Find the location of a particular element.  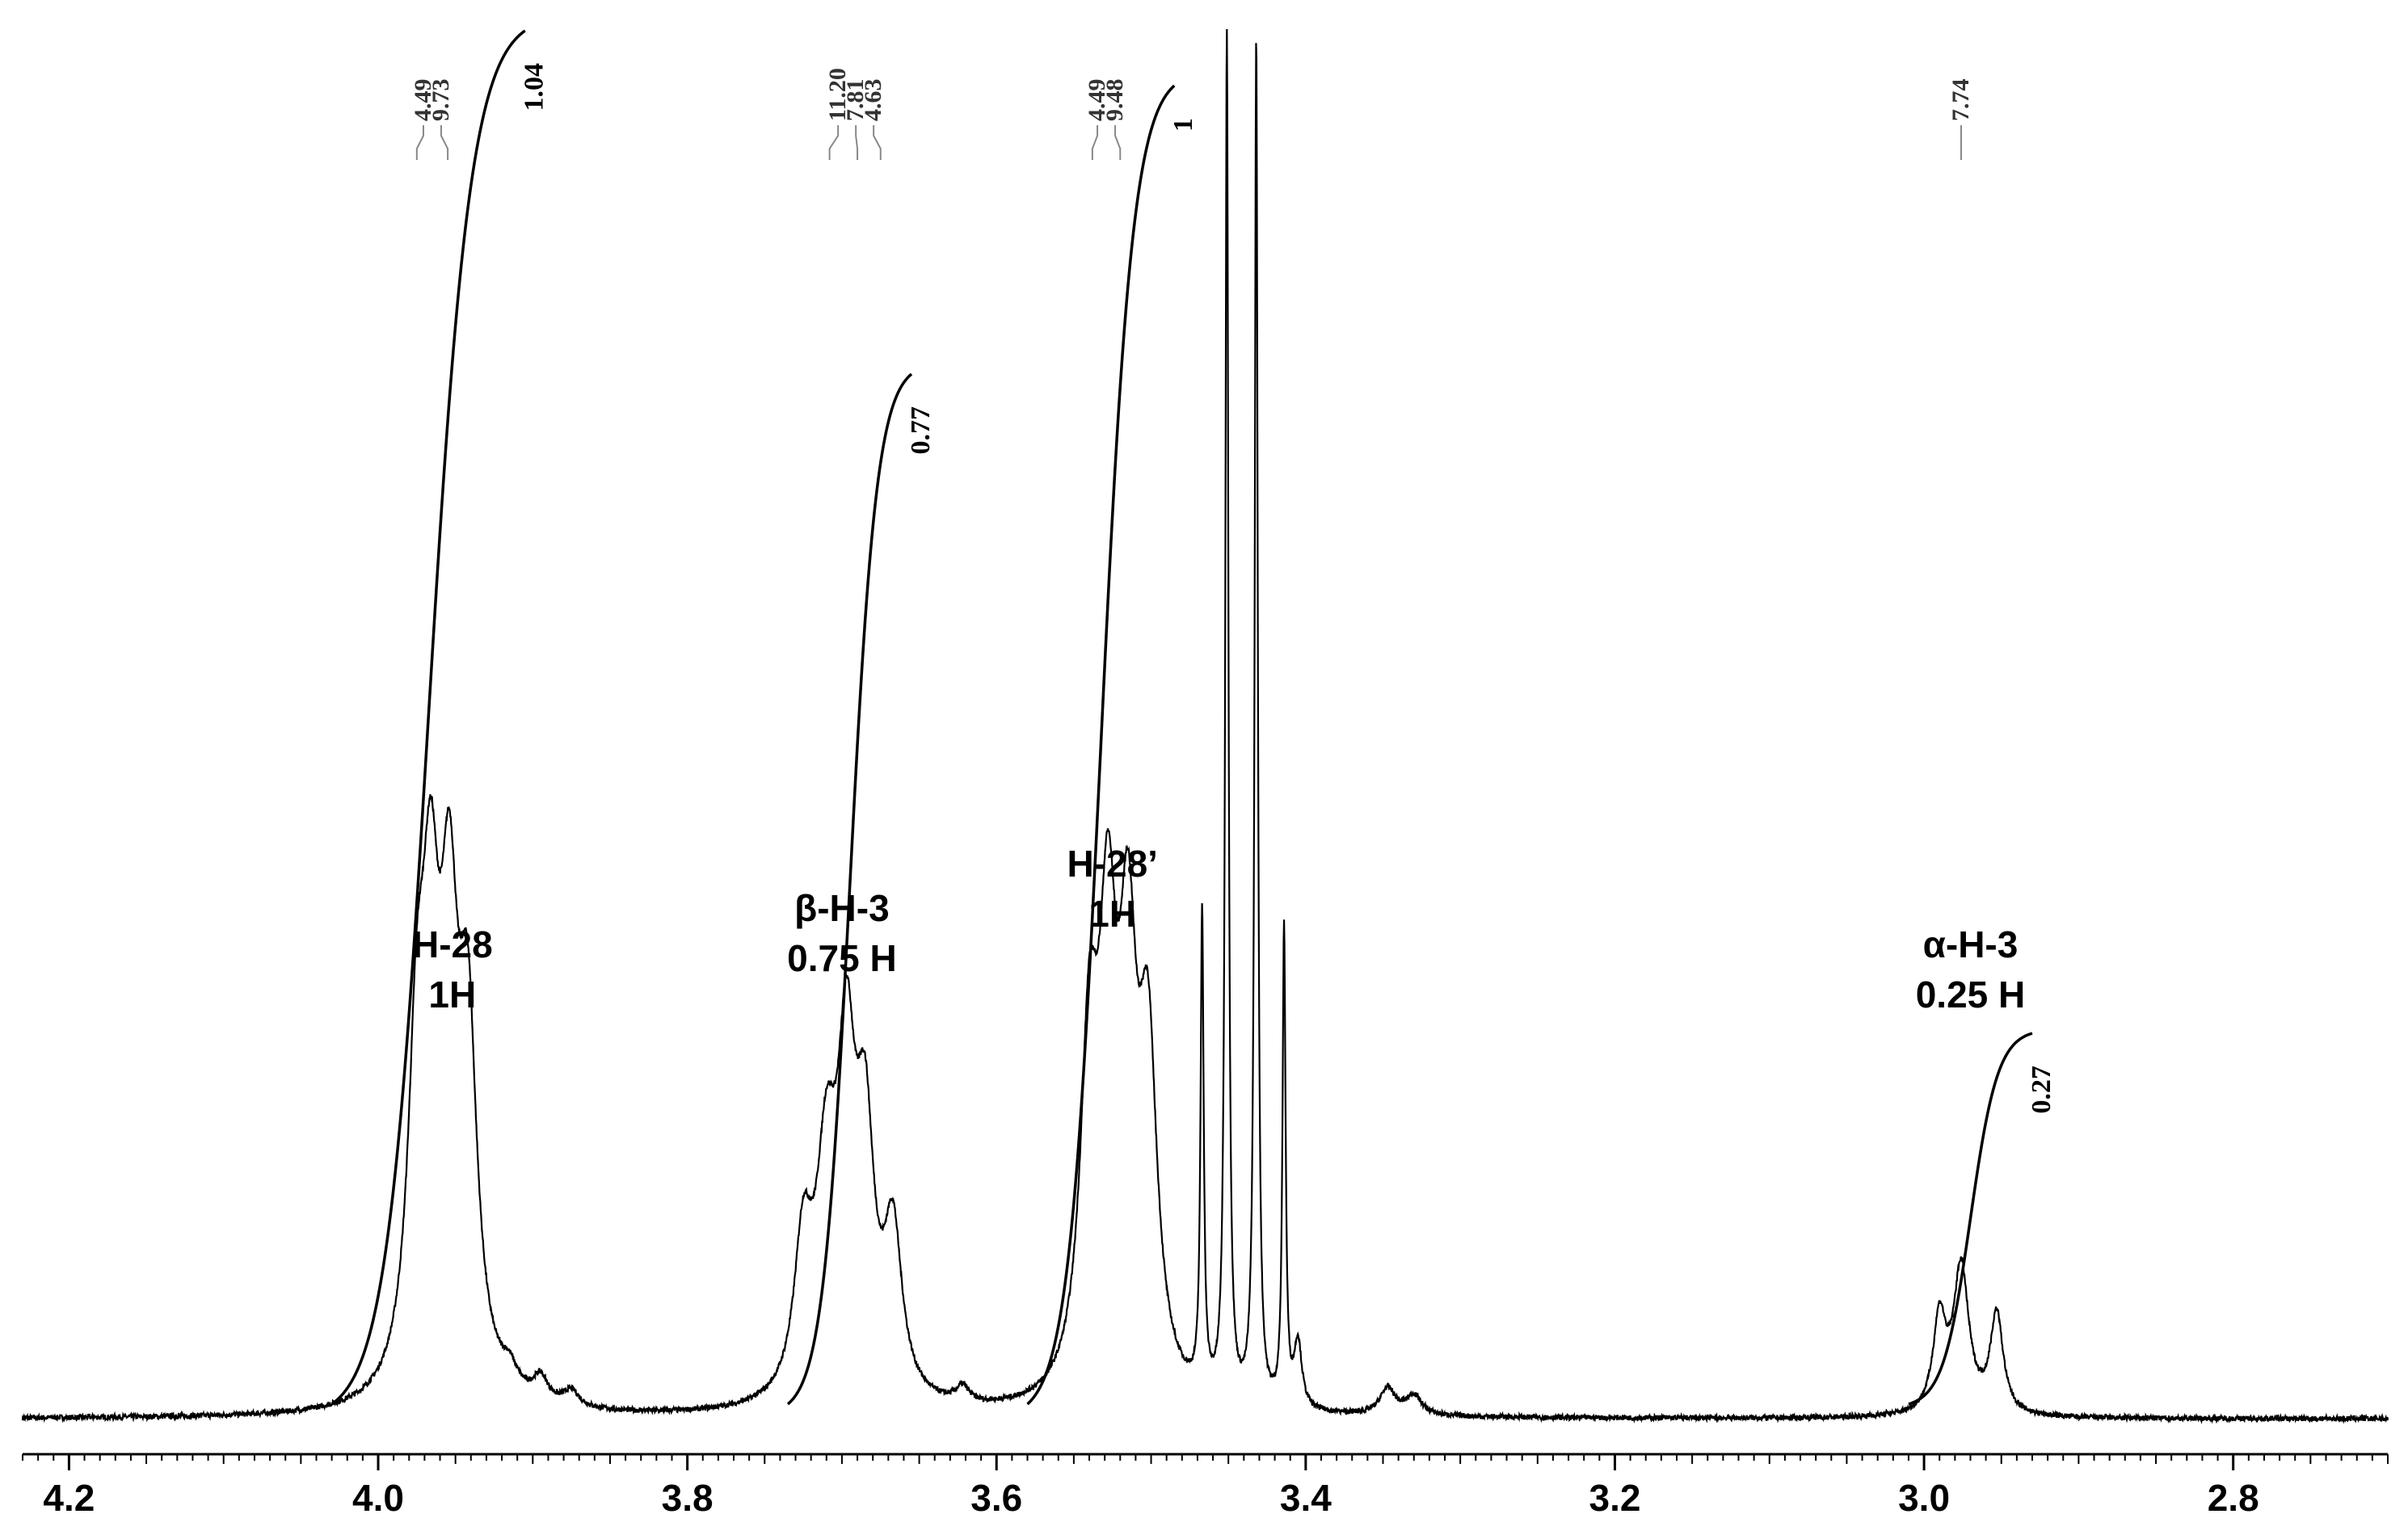

x-tick-label: 2.8 is located at coordinates (2233, 1498).